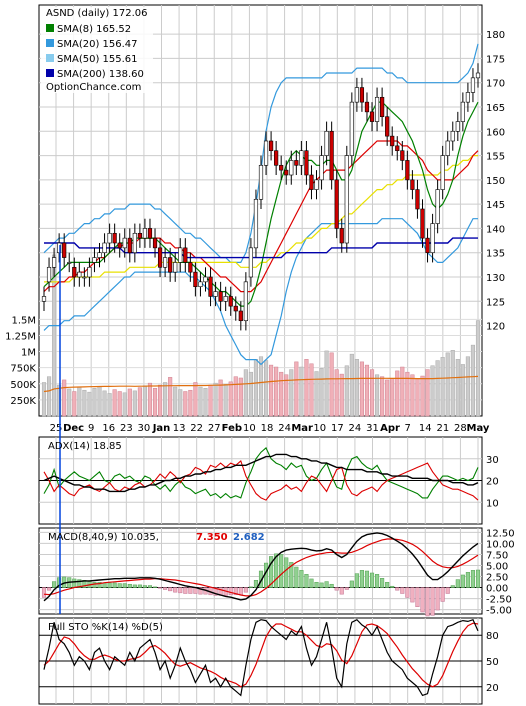  I want to click on price-tick-label: 165, so click(495, 108).